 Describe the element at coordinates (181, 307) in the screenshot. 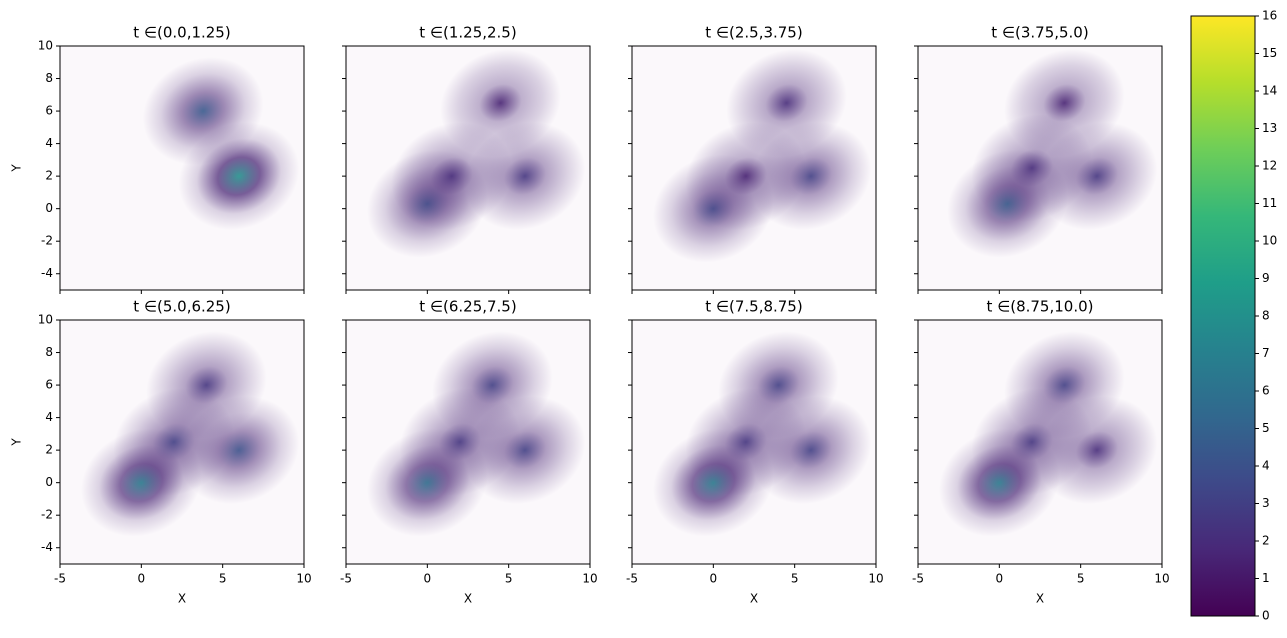

I see `panel-title: t ∈(5.0,6.25)` at that location.